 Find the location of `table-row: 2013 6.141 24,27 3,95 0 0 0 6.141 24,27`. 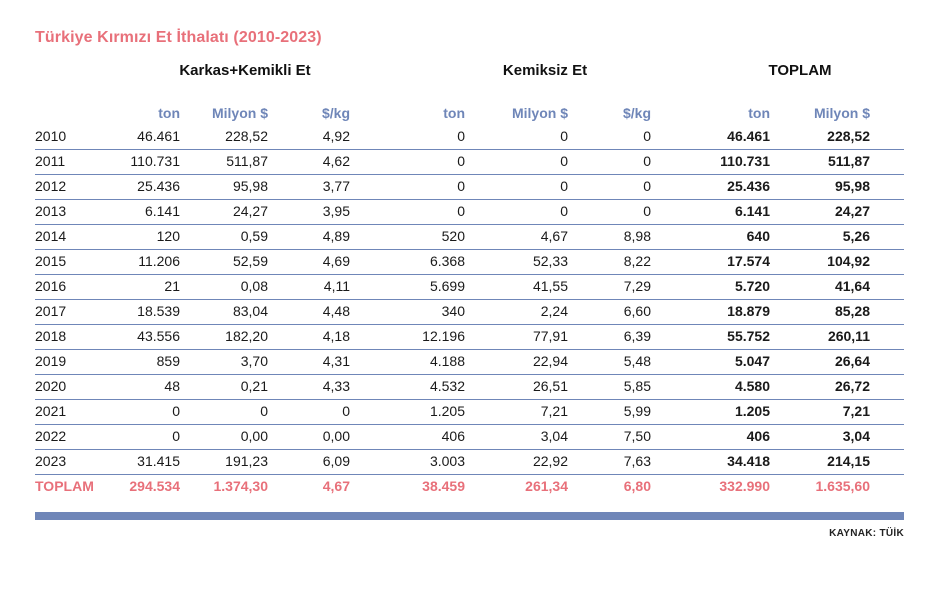

table-row: 2013 6.141 24,27 3,95 0 0 0 6.141 24,27 is located at coordinates (474, 212).